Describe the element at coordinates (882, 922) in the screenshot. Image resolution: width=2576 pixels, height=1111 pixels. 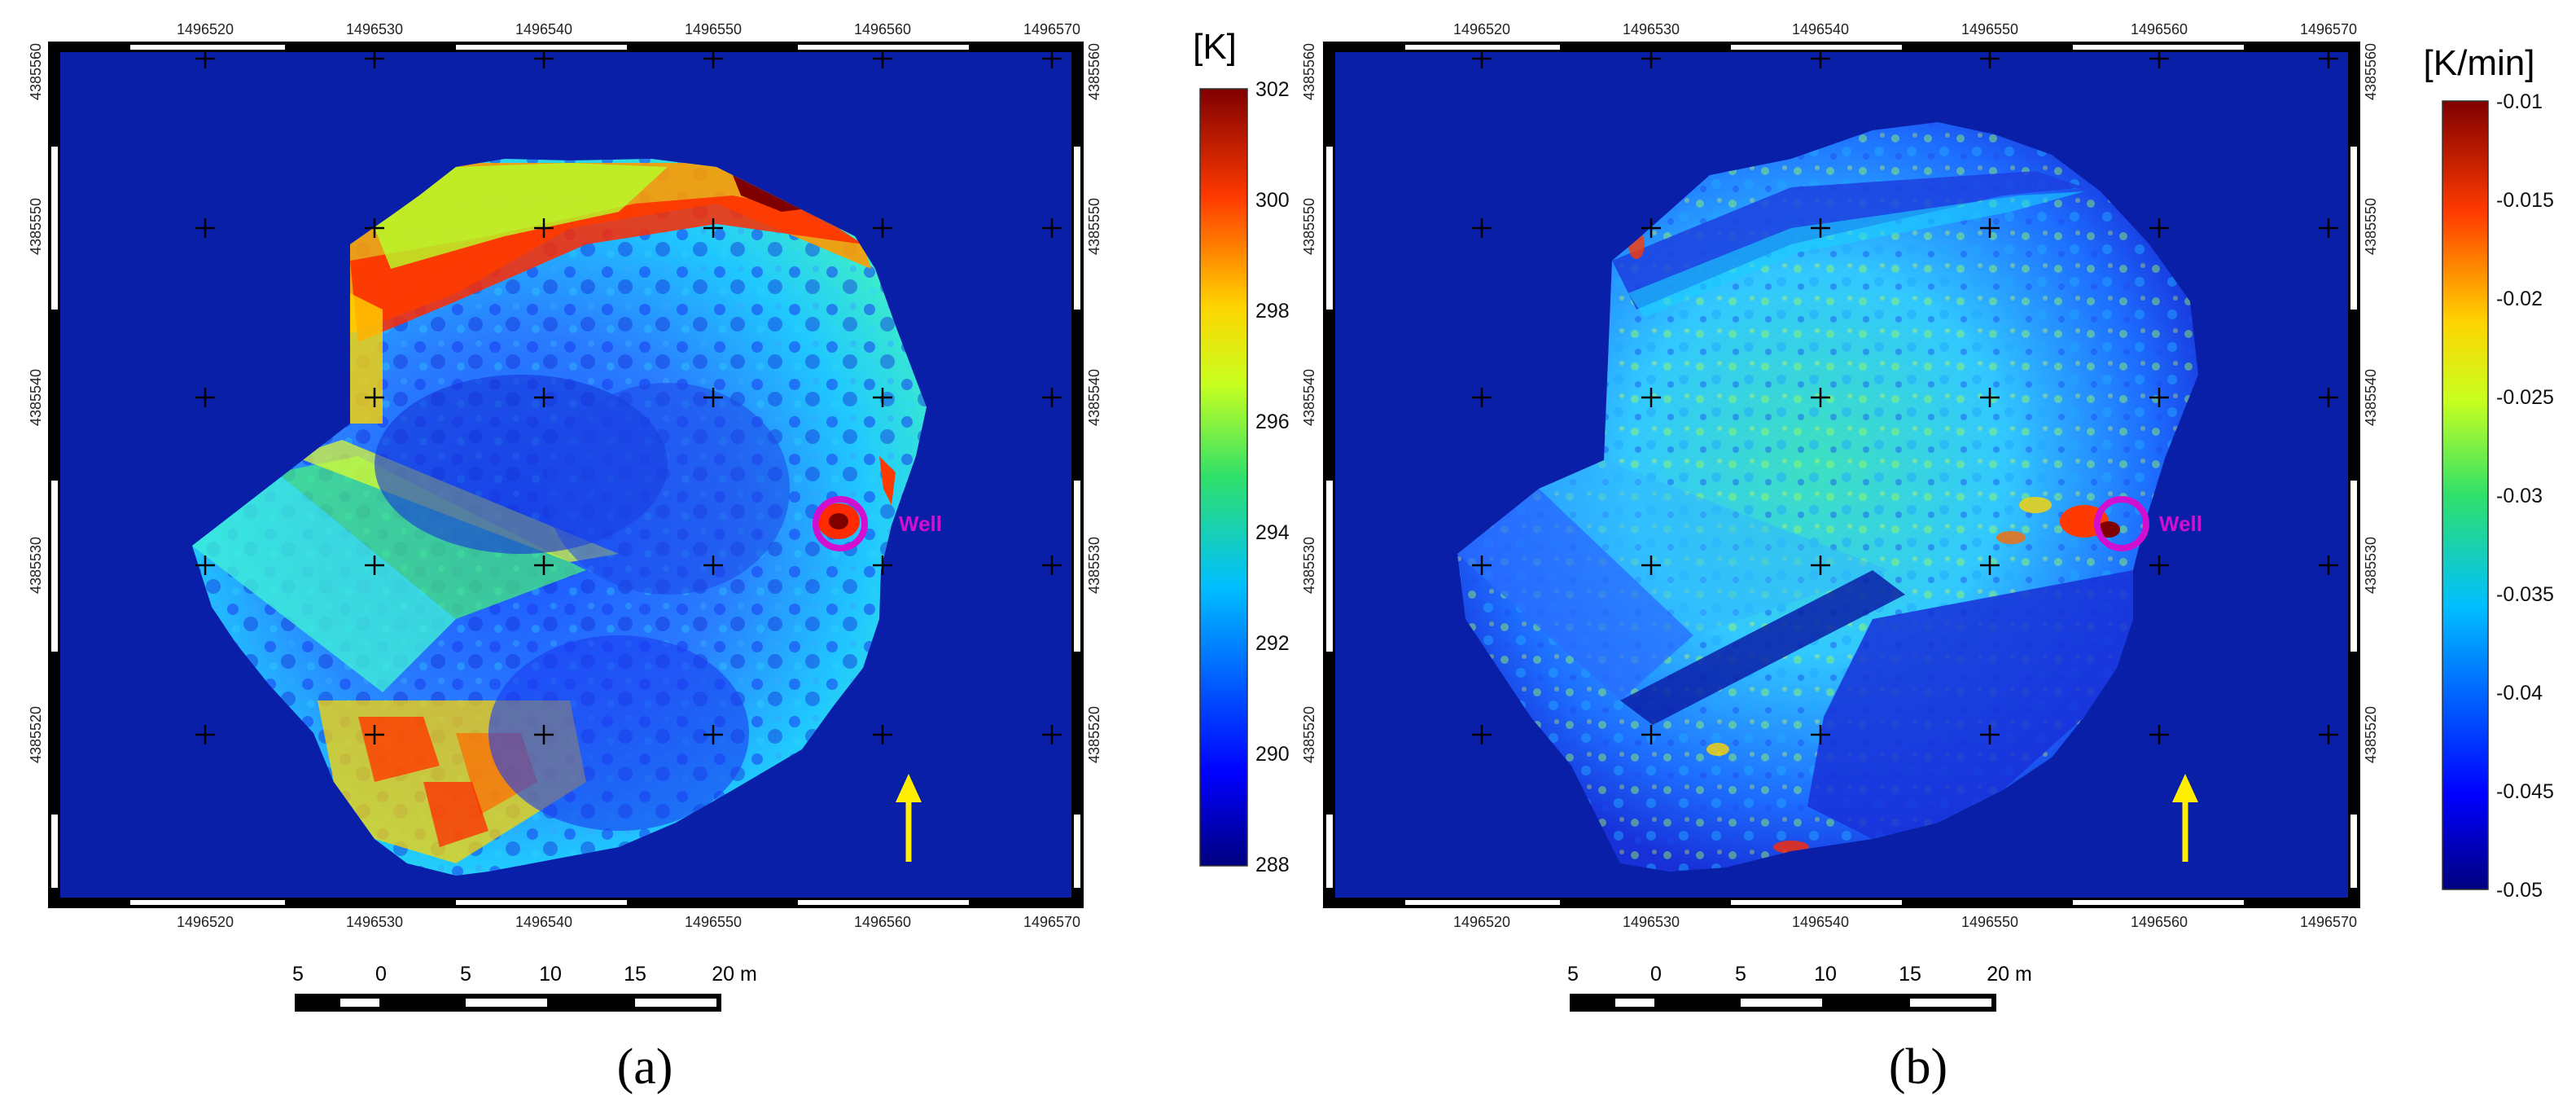
I see `x-tick-a-bottom-4: 1496560` at that location.